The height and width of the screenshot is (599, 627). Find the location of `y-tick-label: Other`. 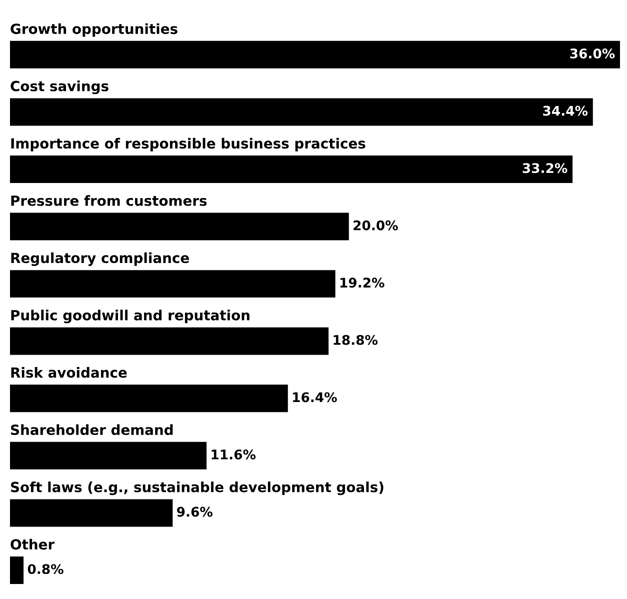

y-tick-label: Other is located at coordinates (32, 544).